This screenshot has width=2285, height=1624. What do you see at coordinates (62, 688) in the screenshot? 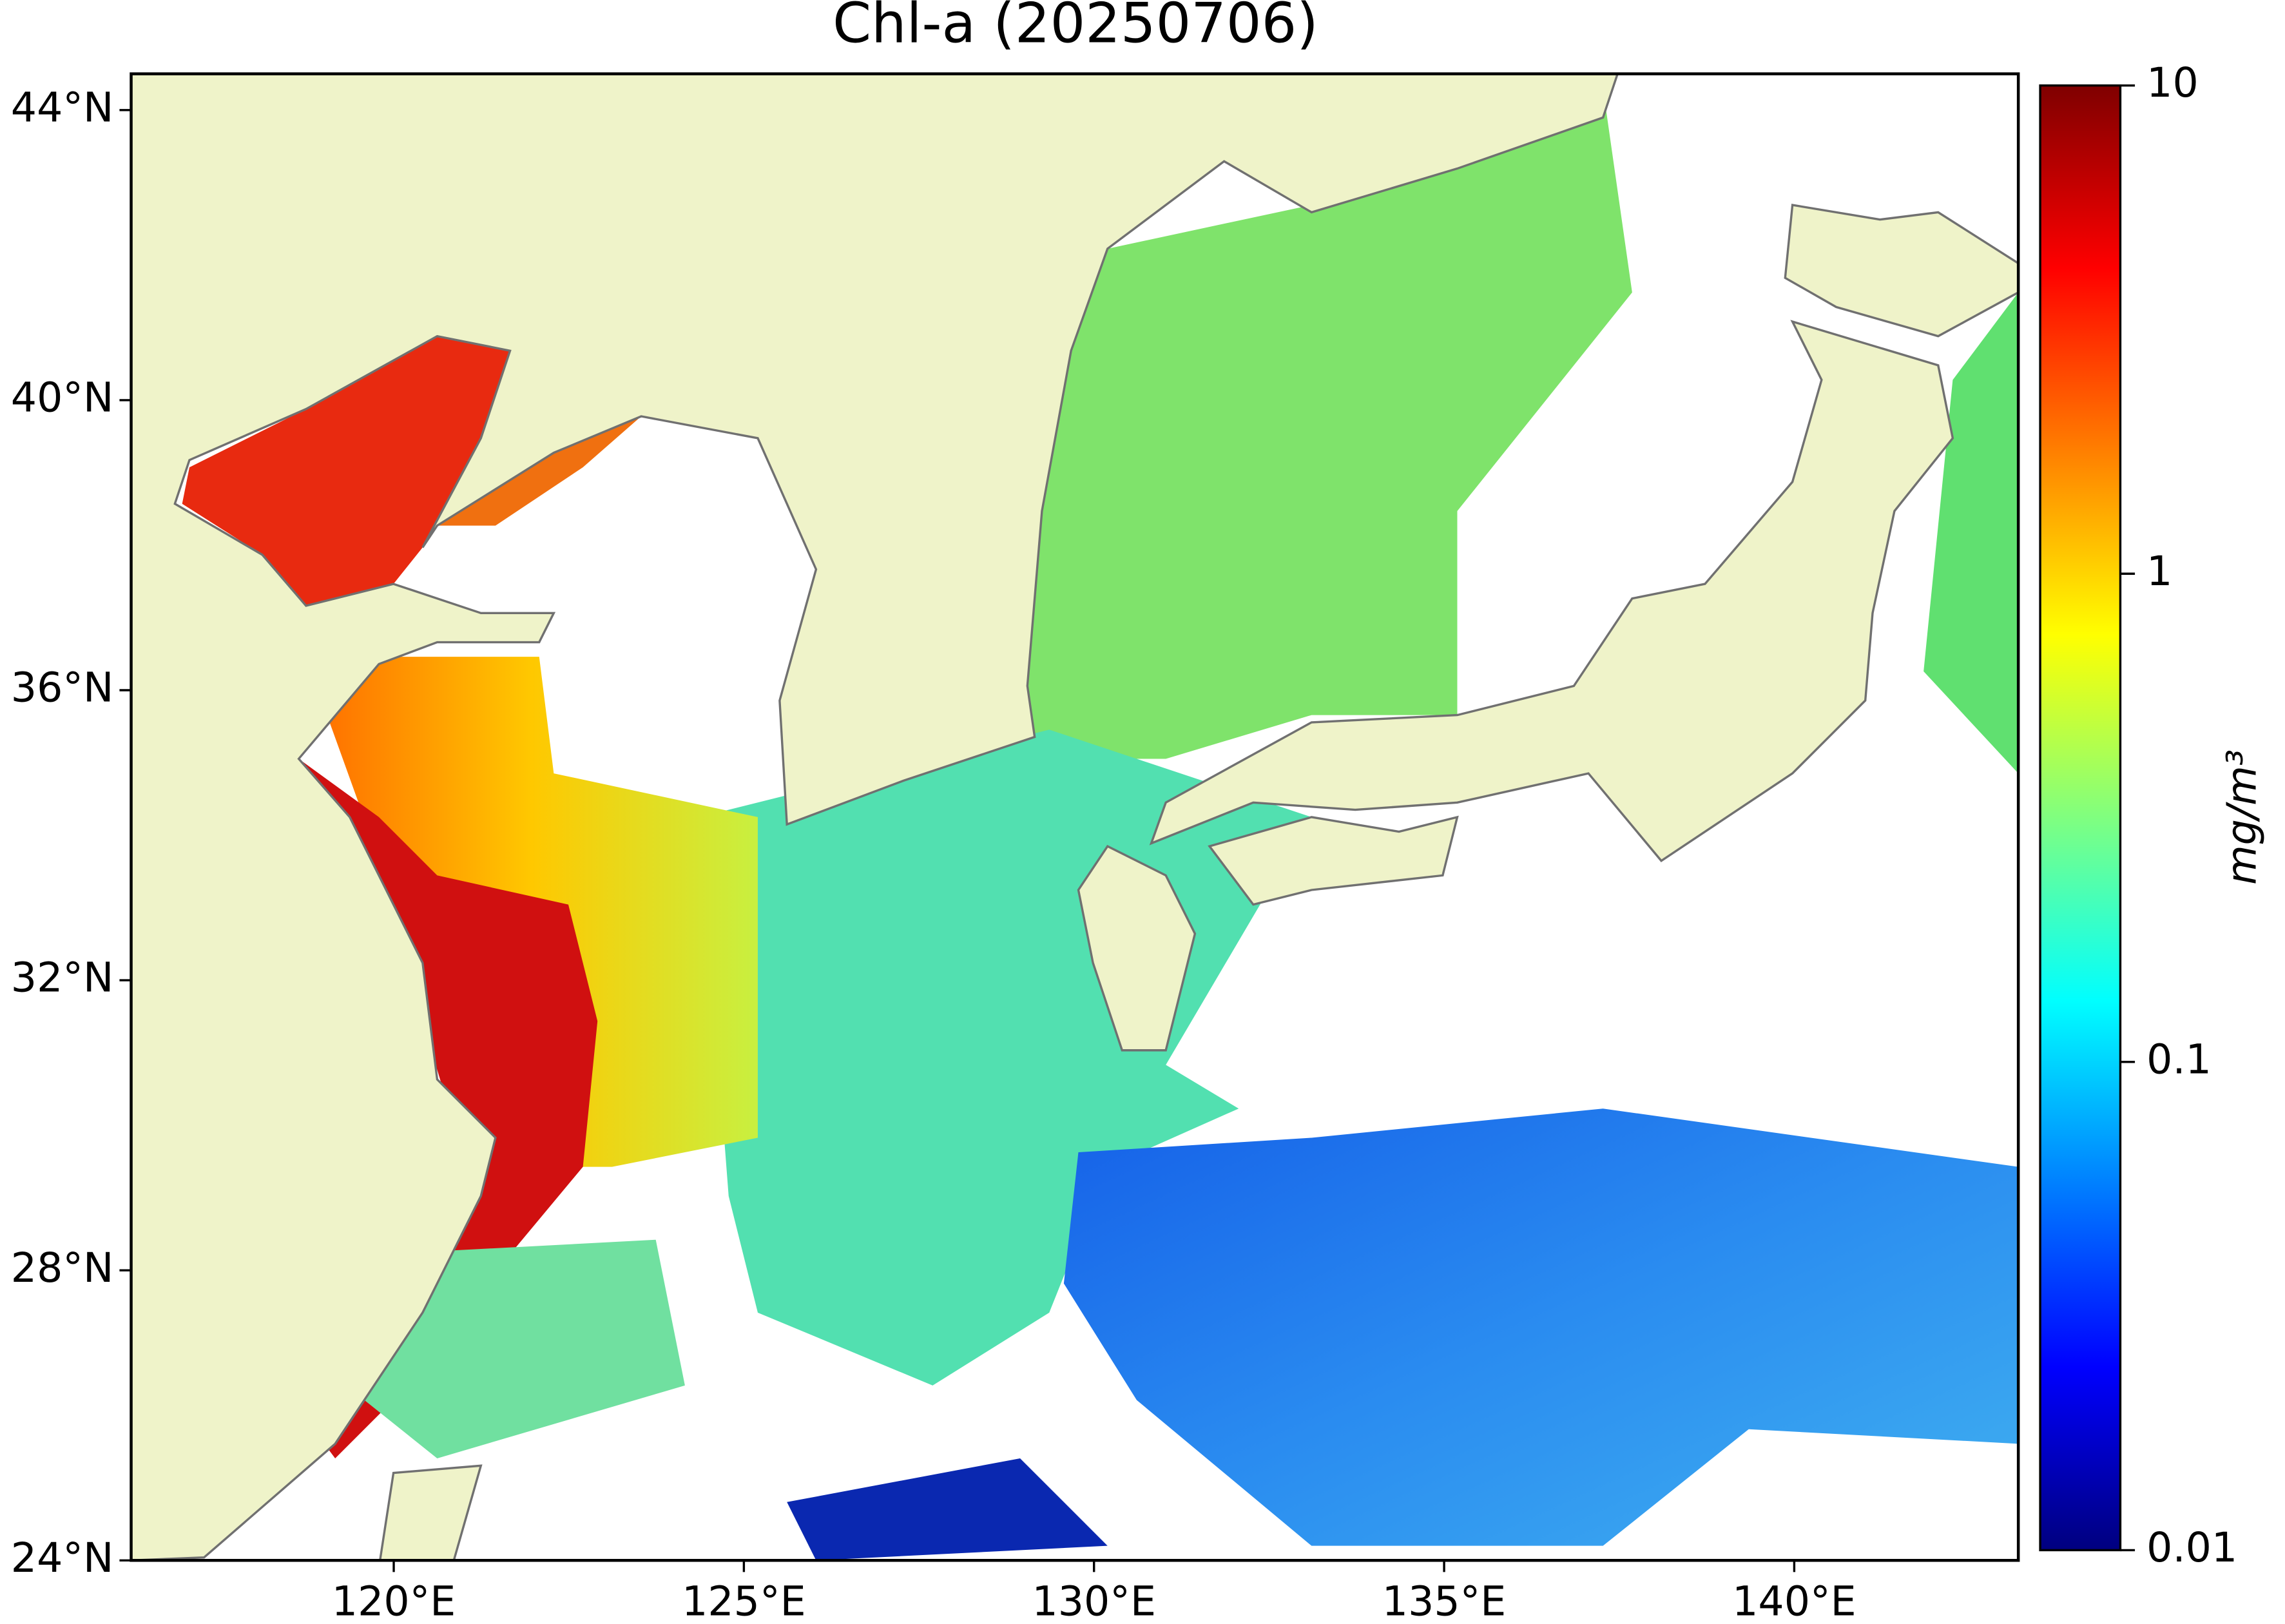
I see `y-tick-label: 36°N` at bounding box center [62, 688].